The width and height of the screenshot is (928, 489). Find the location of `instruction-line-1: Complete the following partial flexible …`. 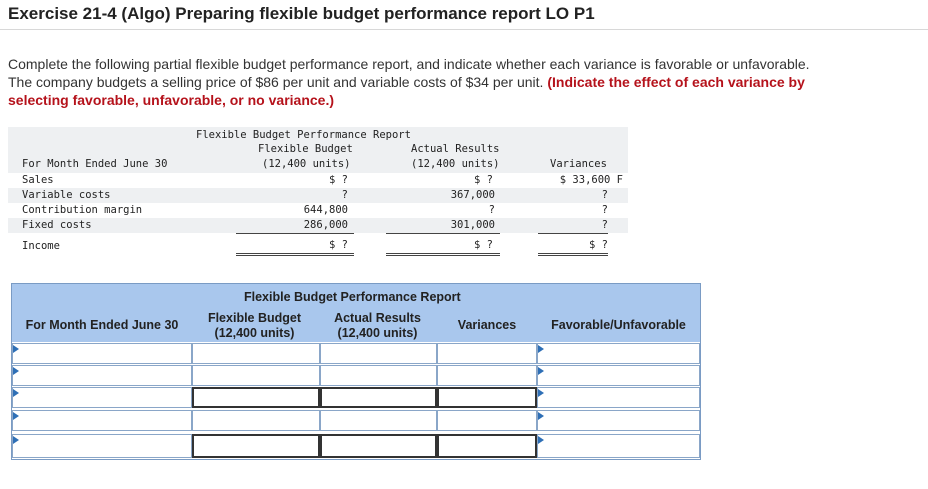

instruction-line-1: Complete the following partial flexible … is located at coordinates (409, 64).